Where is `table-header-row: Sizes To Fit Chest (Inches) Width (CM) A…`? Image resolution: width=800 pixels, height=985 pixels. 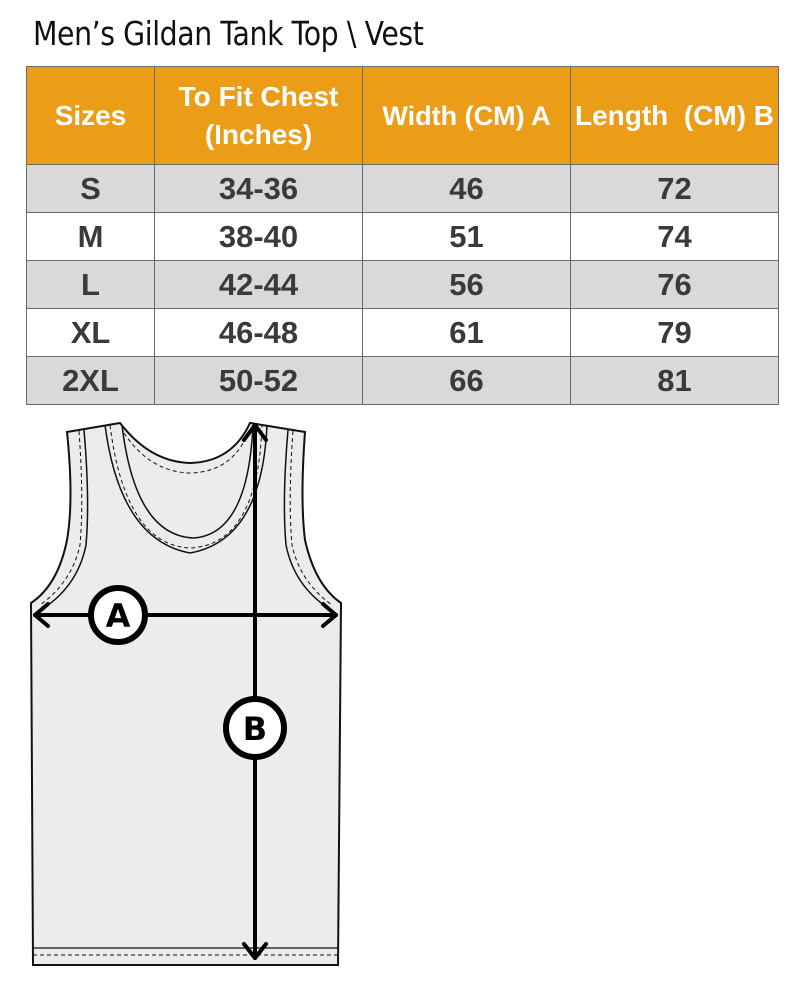 table-header-row: Sizes To Fit Chest (Inches) Width (CM) A… is located at coordinates (402, 115).